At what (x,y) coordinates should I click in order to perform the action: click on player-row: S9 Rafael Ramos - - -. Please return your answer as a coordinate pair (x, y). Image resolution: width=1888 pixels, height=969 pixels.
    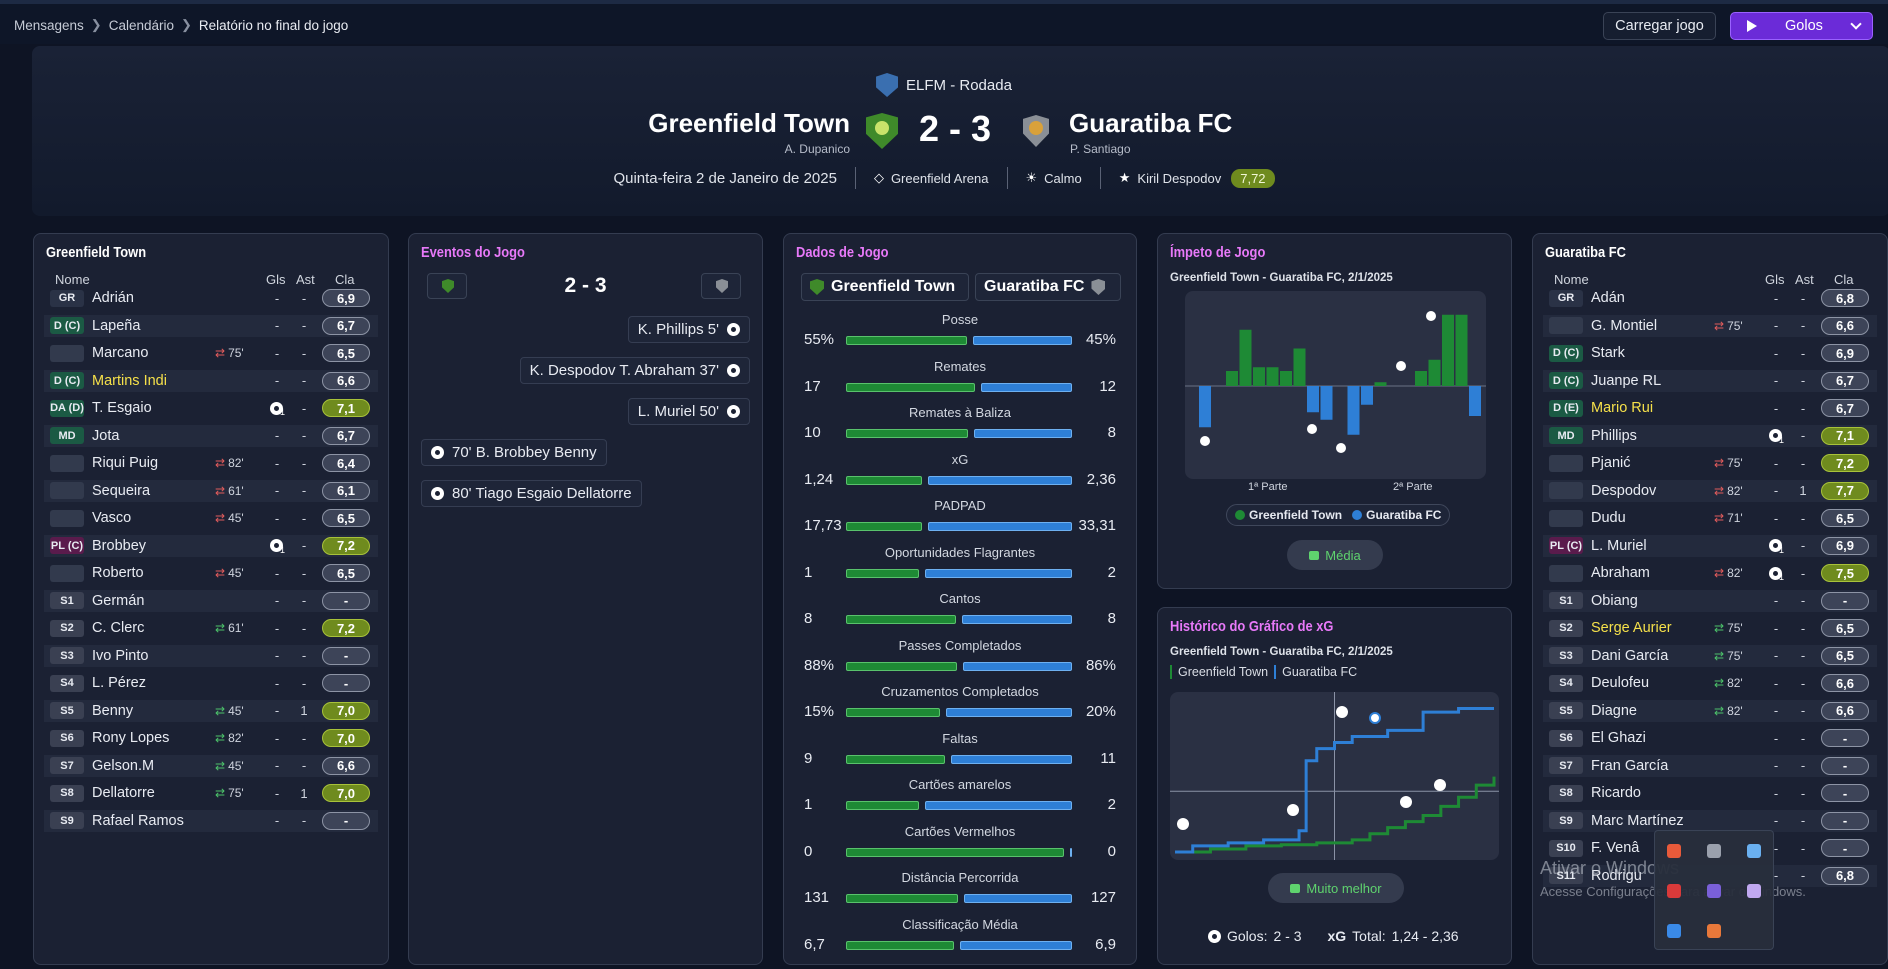
    Looking at the image, I should click on (211, 820).